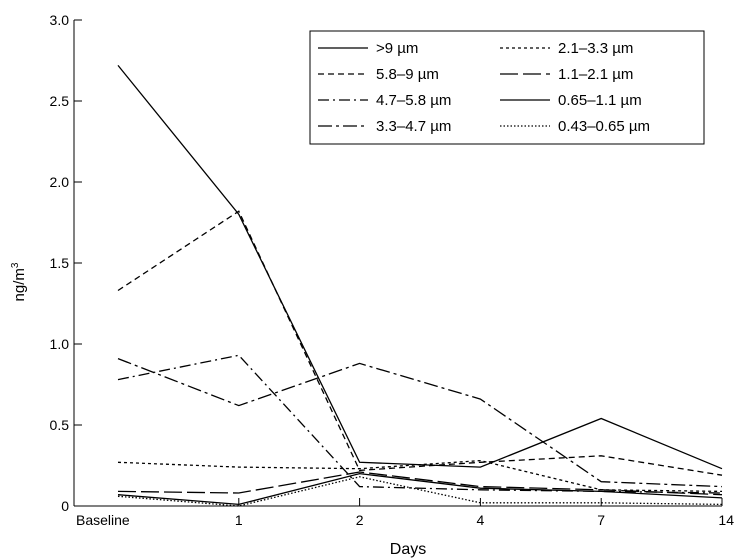 This screenshot has height=560, width=734. What do you see at coordinates (15, 265) in the screenshot?
I see `y-axis-label-superscript: 3` at bounding box center [15, 265].